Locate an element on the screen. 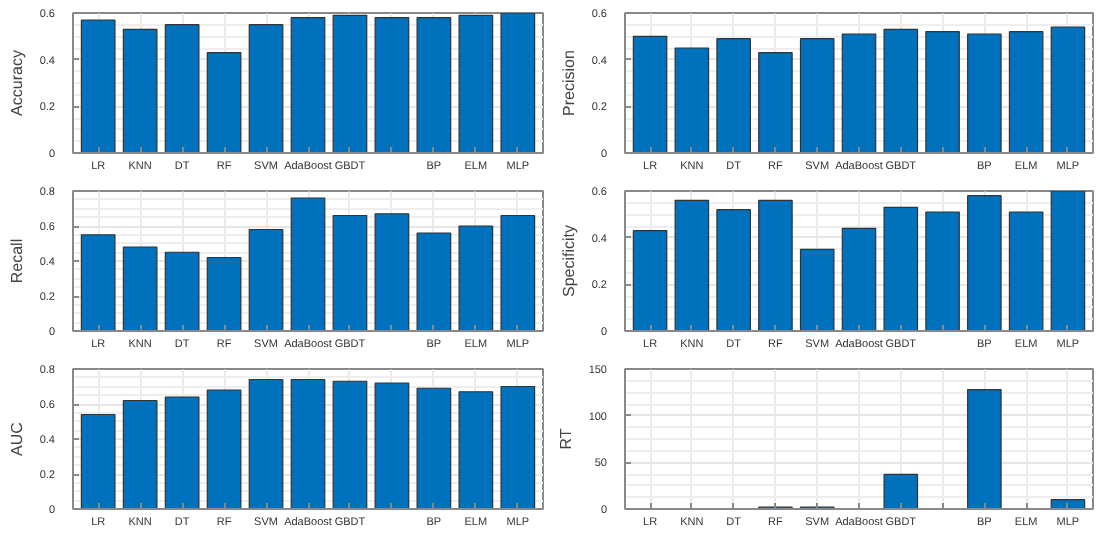  y-axis-title: Recall is located at coordinates (16, 261).